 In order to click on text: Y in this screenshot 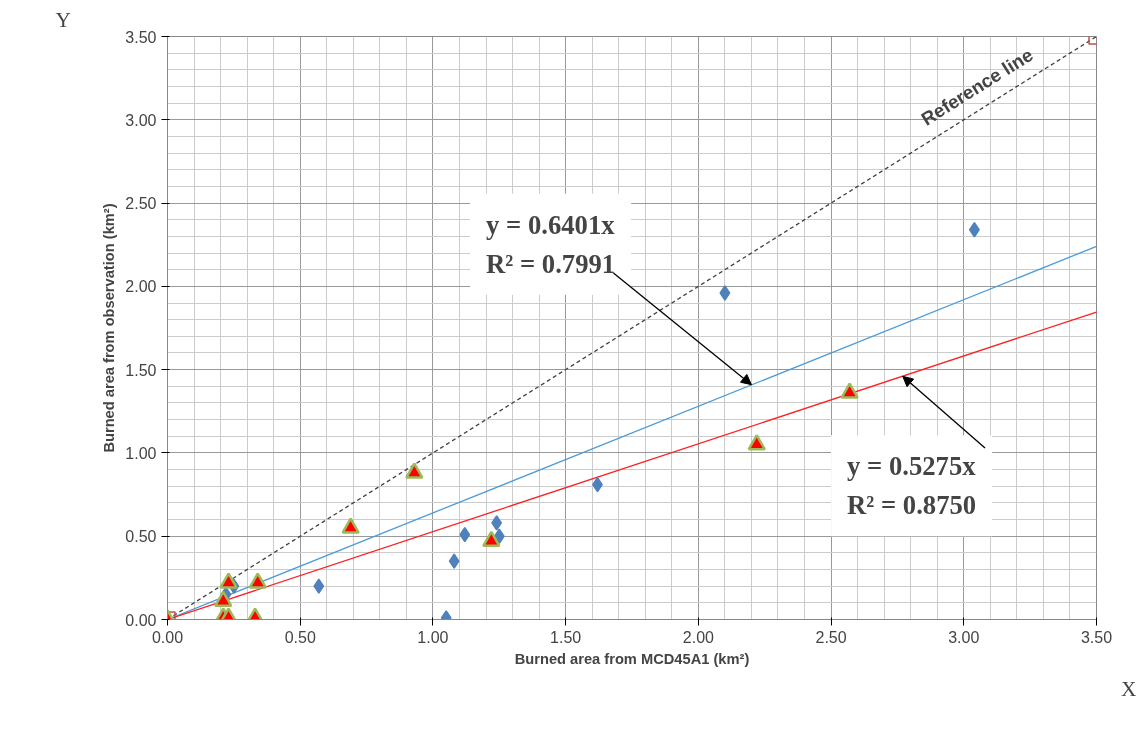, I will do `click(63, 19)`.